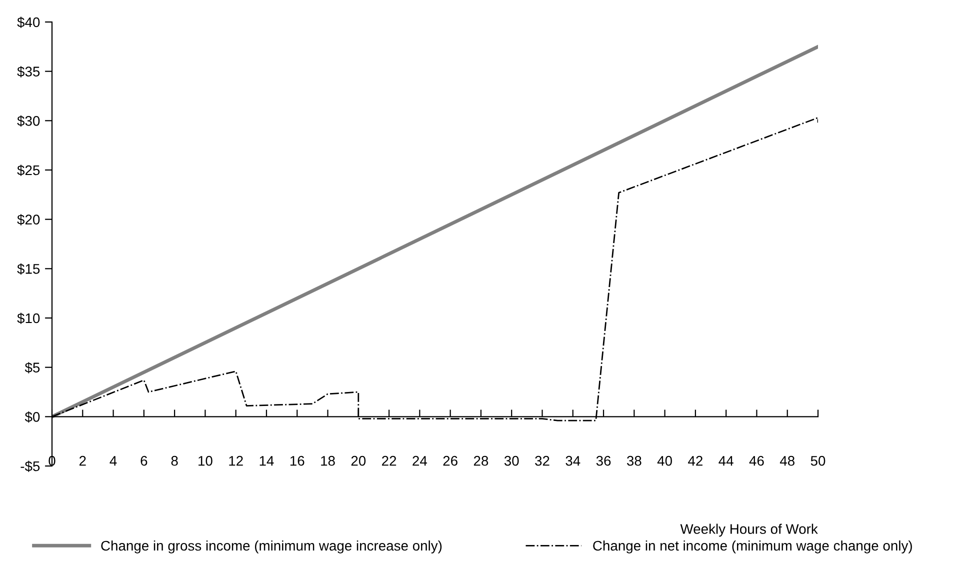  Describe the element at coordinates (749, 530) in the screenshot. I see `x-axis-title: Weekly Hours of Work` at that location.